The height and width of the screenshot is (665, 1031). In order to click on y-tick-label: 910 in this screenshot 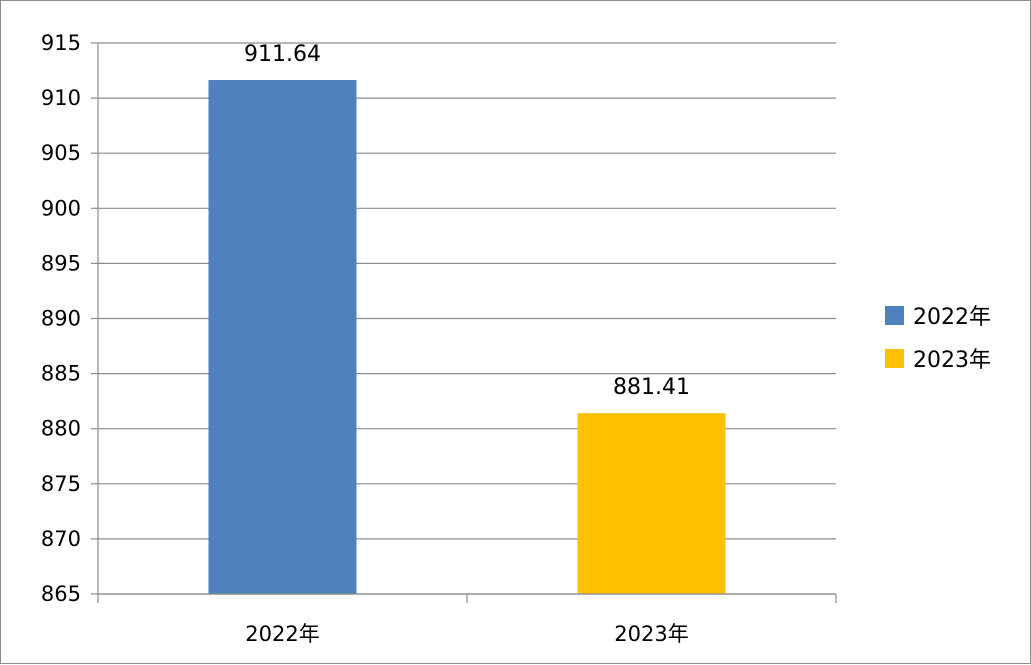, I will do `click(61, 98)`.